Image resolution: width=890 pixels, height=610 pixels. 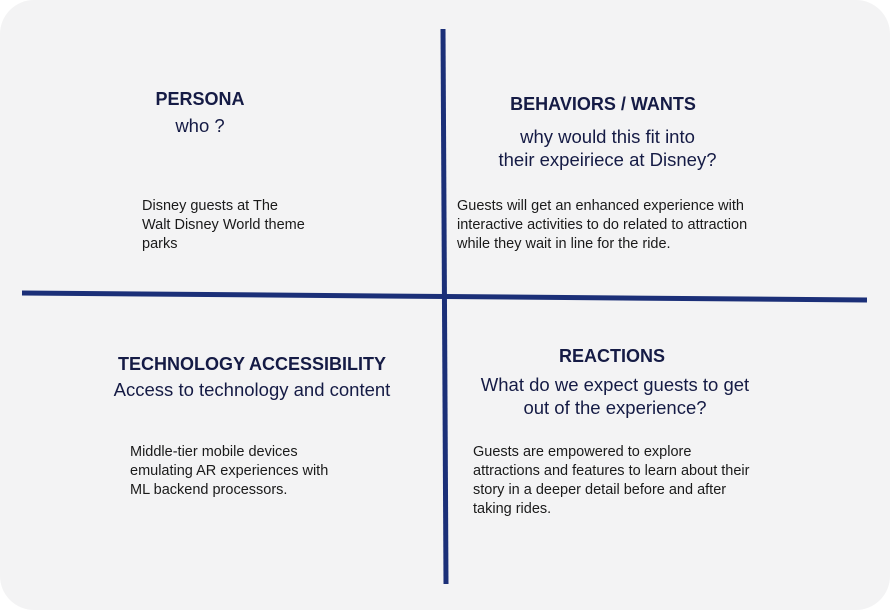 I want to click on reactions-subtitle-line: What do we expect guests to get, so click(x=615, y=384).